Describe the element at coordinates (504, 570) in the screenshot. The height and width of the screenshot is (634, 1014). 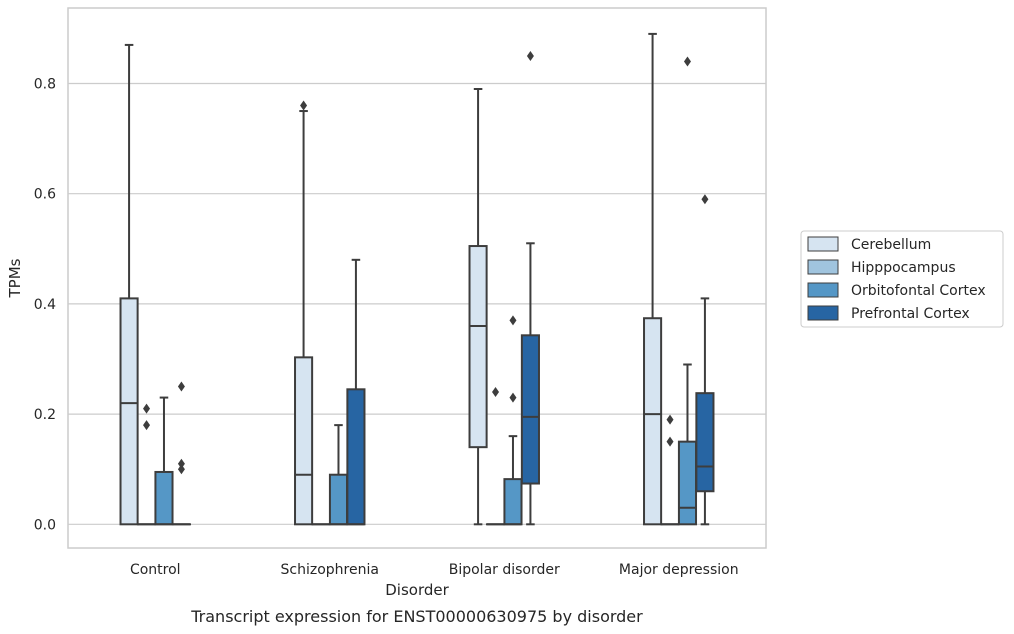
I see `x-tick-label: Bipolar disorder` at that location.